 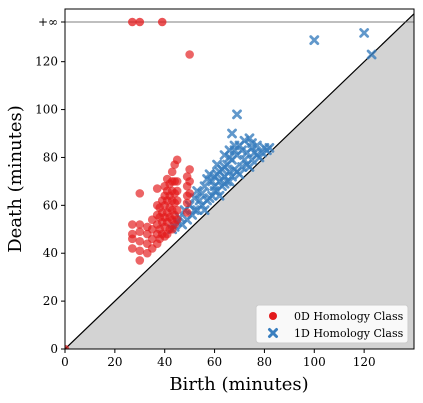 What do you see at coordinates (364, 362) in the screenshot?
I see `x-tick-label-120: 120` at bounding box center [364, 362].